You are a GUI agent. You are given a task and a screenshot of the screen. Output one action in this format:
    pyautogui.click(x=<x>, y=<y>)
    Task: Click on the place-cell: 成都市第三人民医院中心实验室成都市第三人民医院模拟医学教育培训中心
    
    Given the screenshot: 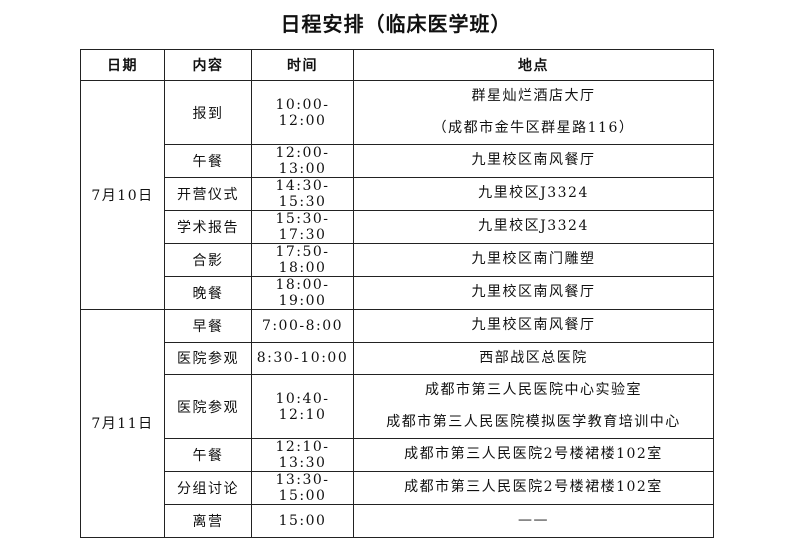 What is the action you would take?
    pyautogui.click(x=533, y=406)
    